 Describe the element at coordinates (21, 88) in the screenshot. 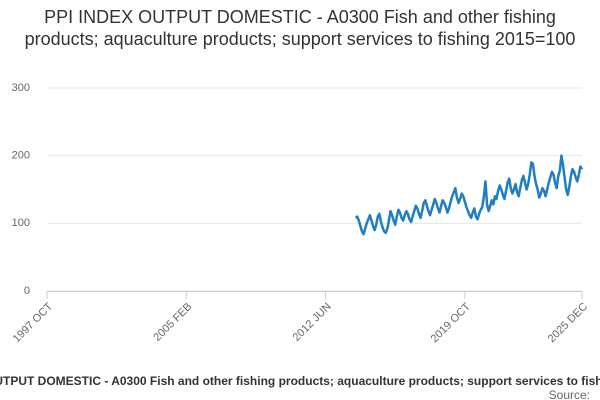

I see `y-tick-label: 300` at that location.